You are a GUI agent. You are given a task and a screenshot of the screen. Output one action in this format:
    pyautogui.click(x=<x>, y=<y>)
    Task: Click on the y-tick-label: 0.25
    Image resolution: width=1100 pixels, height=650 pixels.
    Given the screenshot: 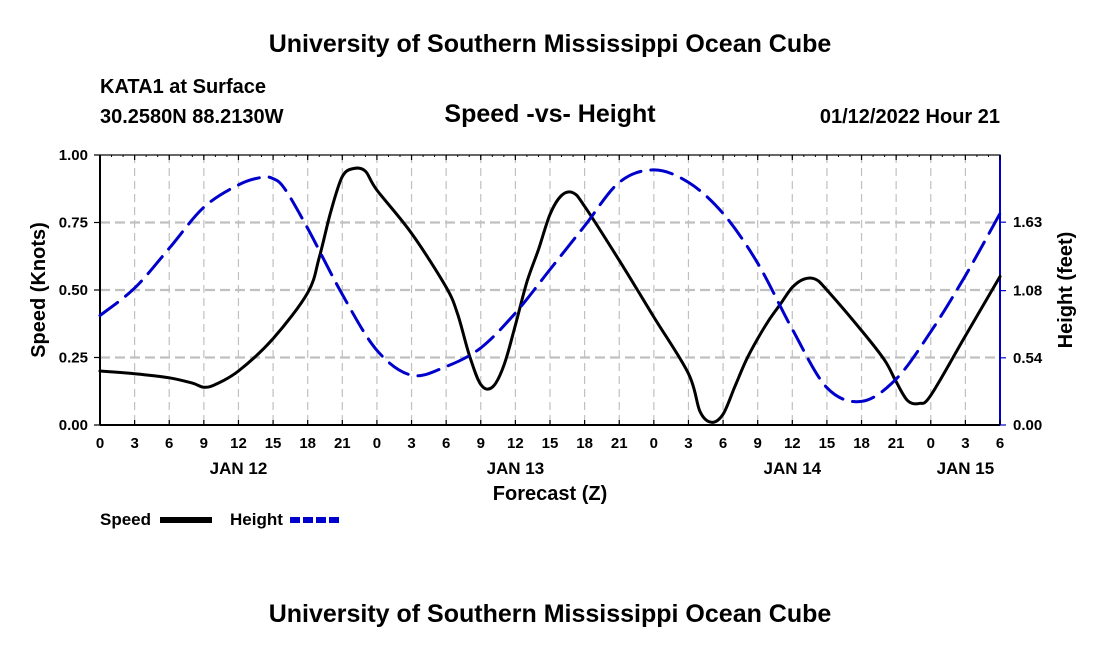 What is the action you would take?
    pyautogui.click(x=73, y=358)
    